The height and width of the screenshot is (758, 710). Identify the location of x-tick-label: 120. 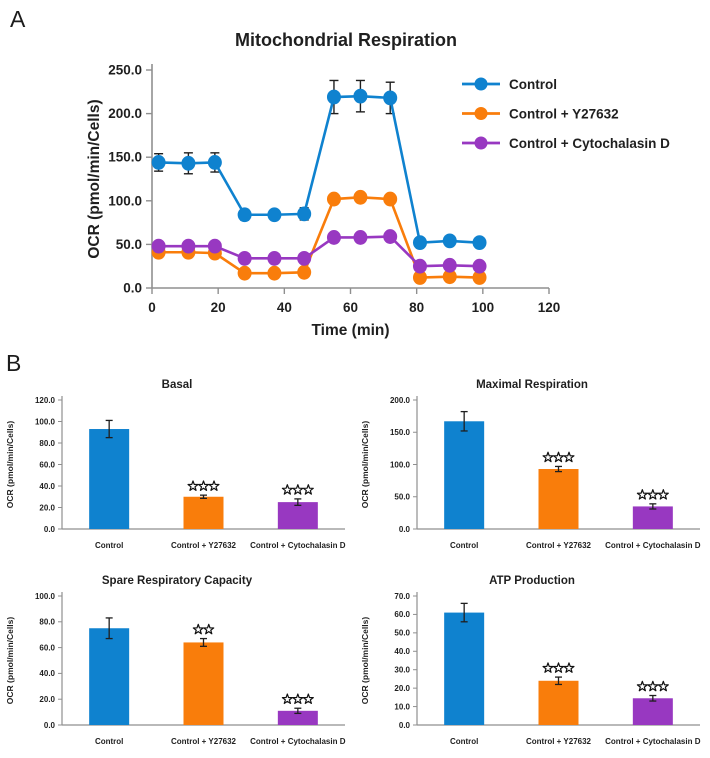
(549, 307).